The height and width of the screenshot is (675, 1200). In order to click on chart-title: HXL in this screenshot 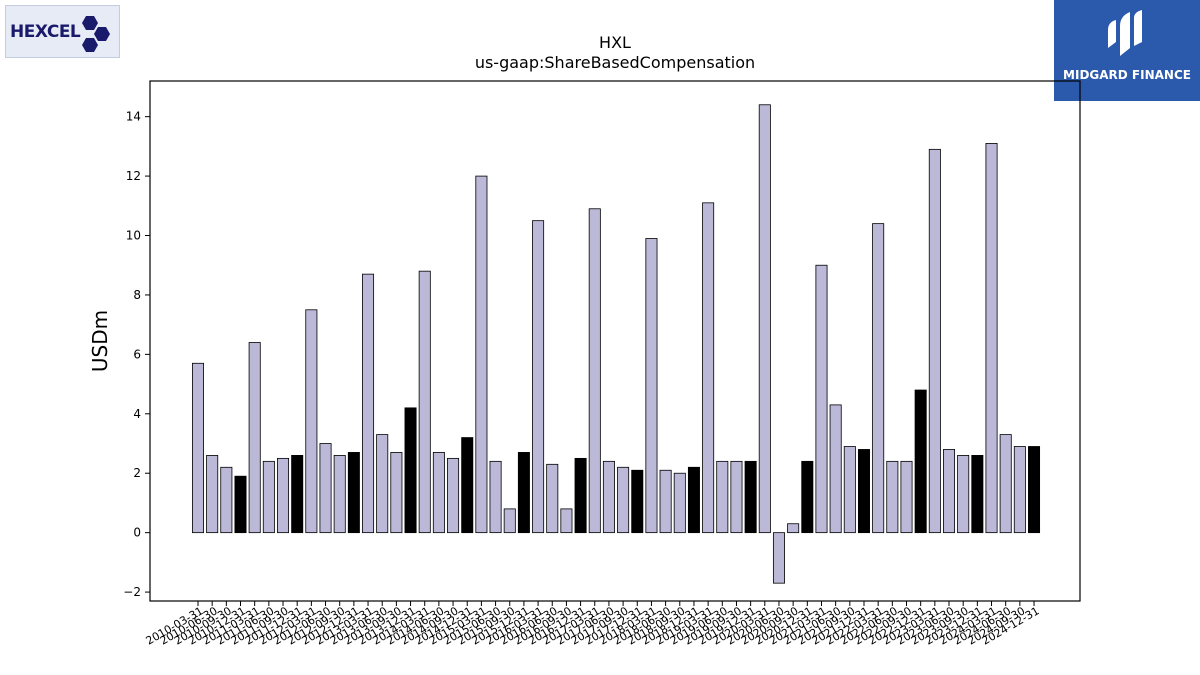, I will do `click(615, 42)`.